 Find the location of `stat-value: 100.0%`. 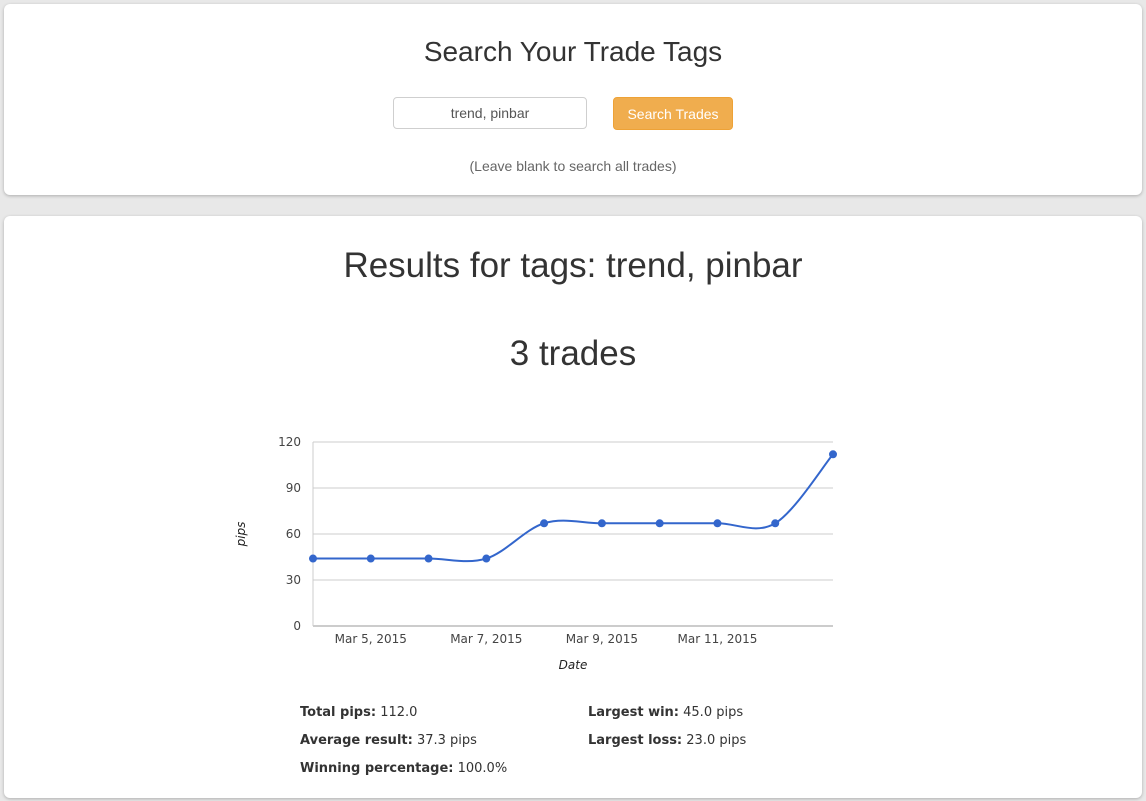

stat-value: 100.0% is located at coordinates (482, 768).